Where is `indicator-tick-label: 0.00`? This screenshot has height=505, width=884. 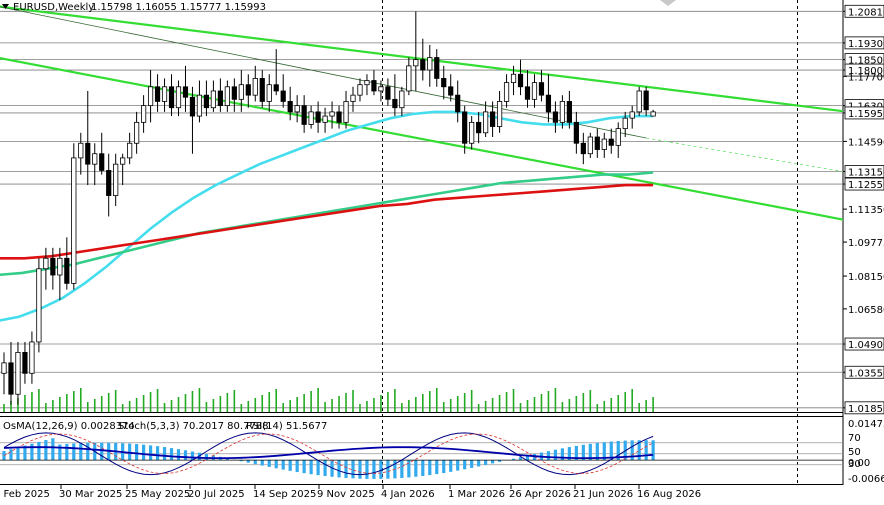
indicator-tick-label: 0.00 is located at coordinates (859, 463).